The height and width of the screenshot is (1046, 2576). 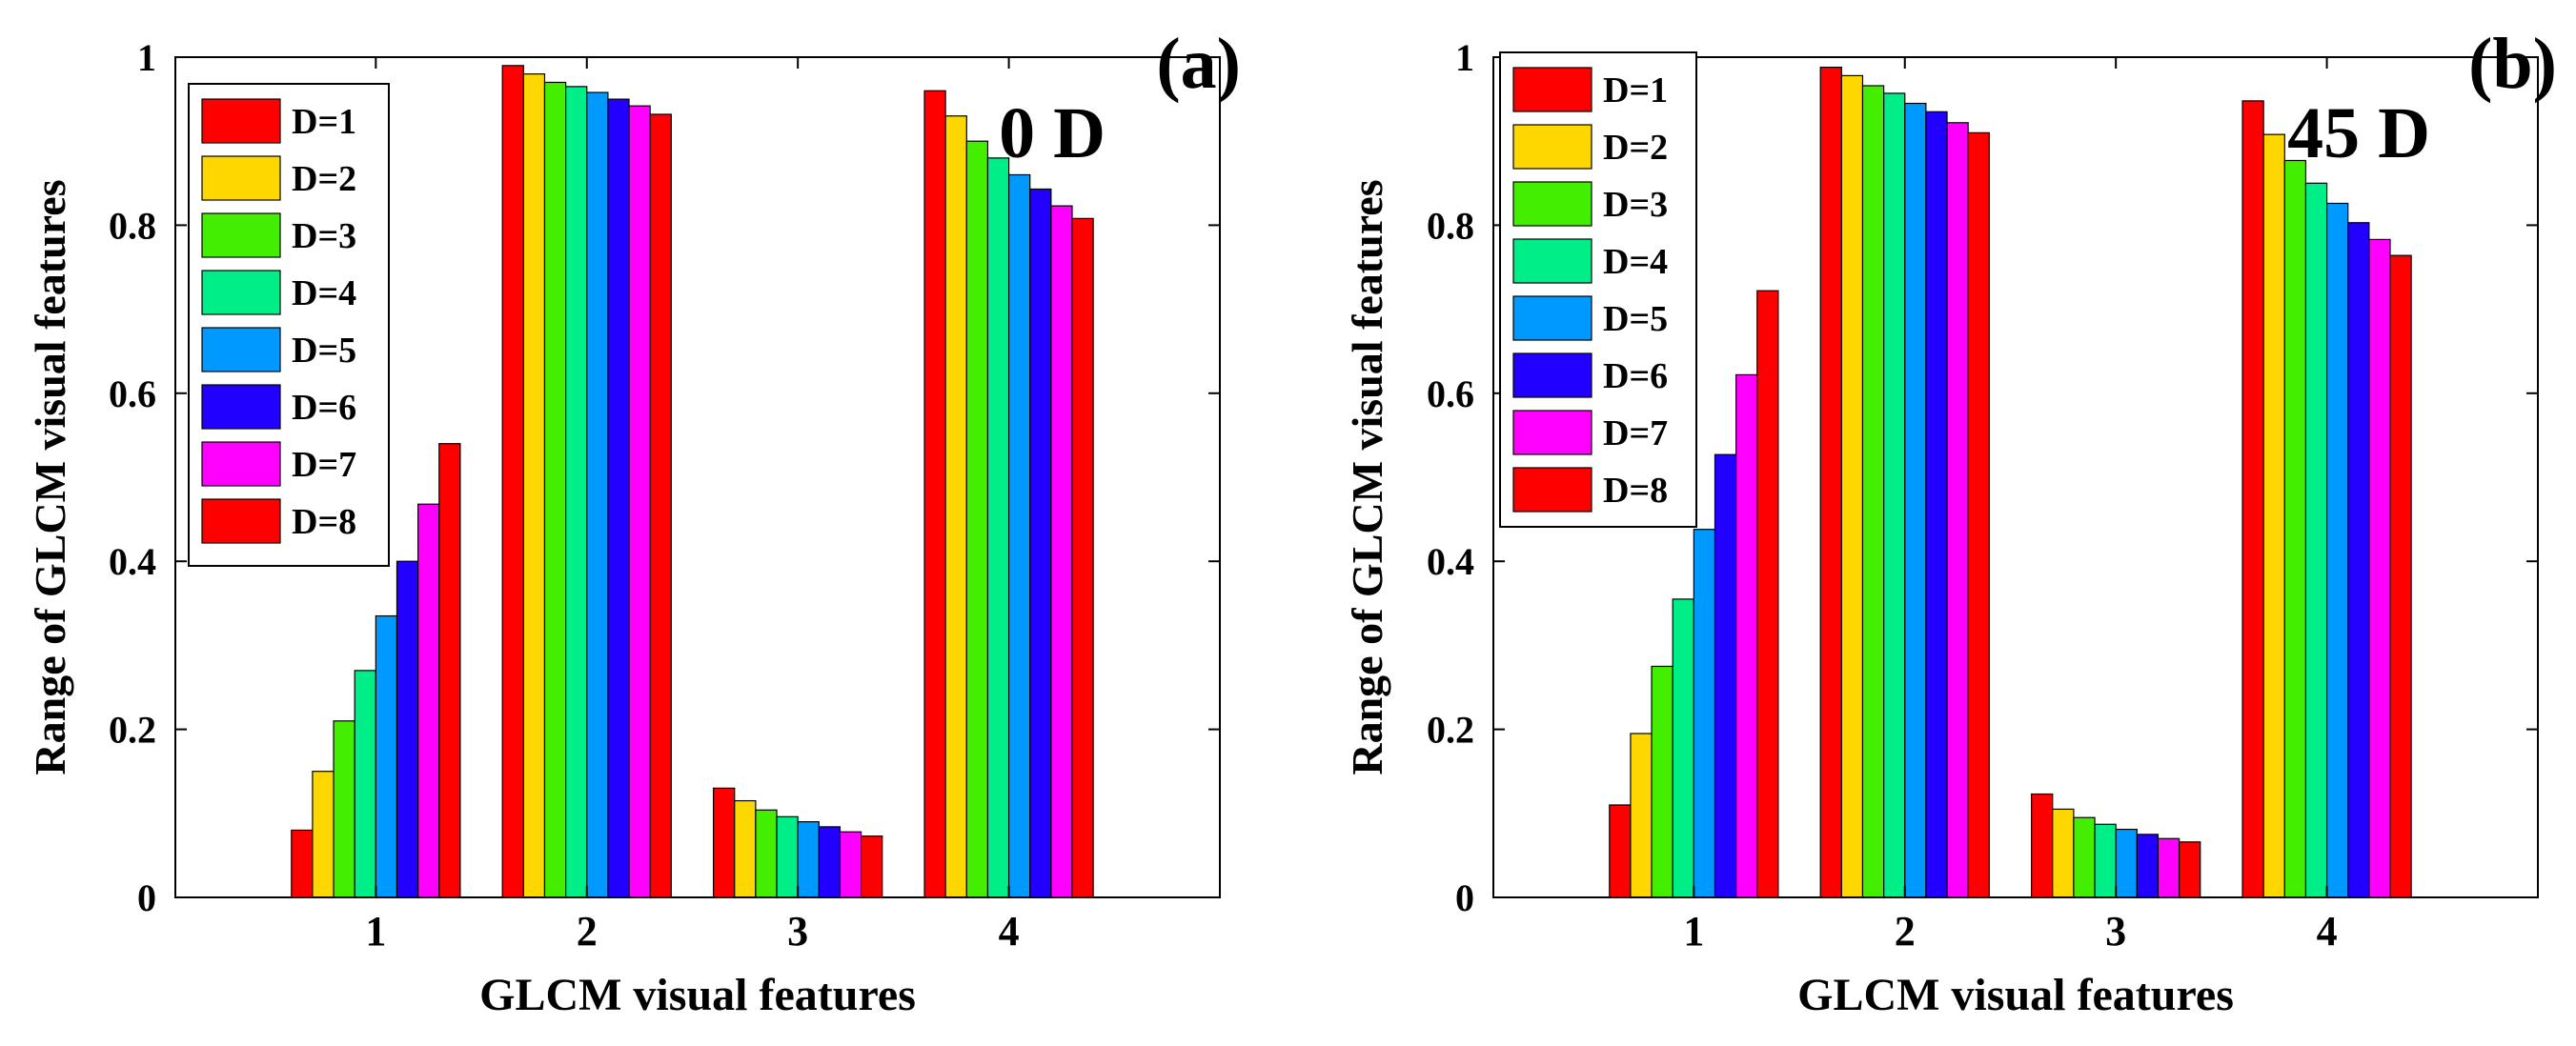 I want to click on y-tick-label: 0.4, so click(x=1450, y=561).